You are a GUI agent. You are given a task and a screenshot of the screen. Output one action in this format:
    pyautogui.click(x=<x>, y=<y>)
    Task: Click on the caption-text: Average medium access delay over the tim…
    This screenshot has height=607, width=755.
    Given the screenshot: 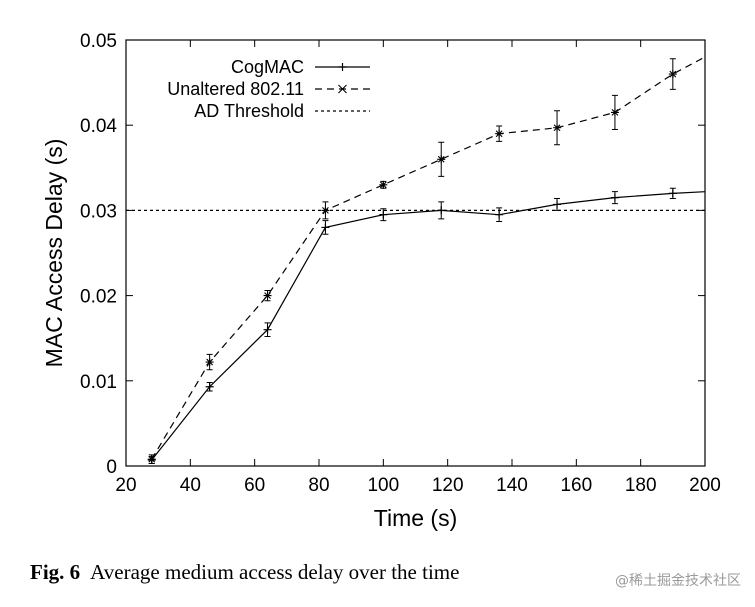 What is the action you would take?
    pyautogui.click(x=275, y=572)
    